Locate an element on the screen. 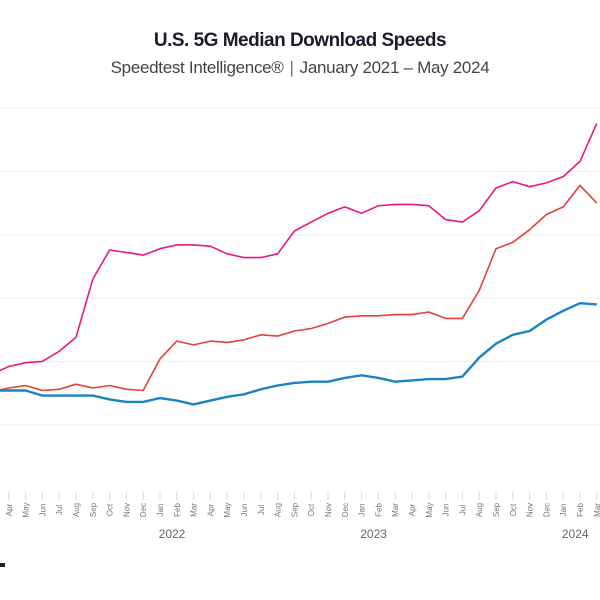 The width and height of the screenshot is (600, 600). year-label: 2024 is located at coordinates (575, 534).